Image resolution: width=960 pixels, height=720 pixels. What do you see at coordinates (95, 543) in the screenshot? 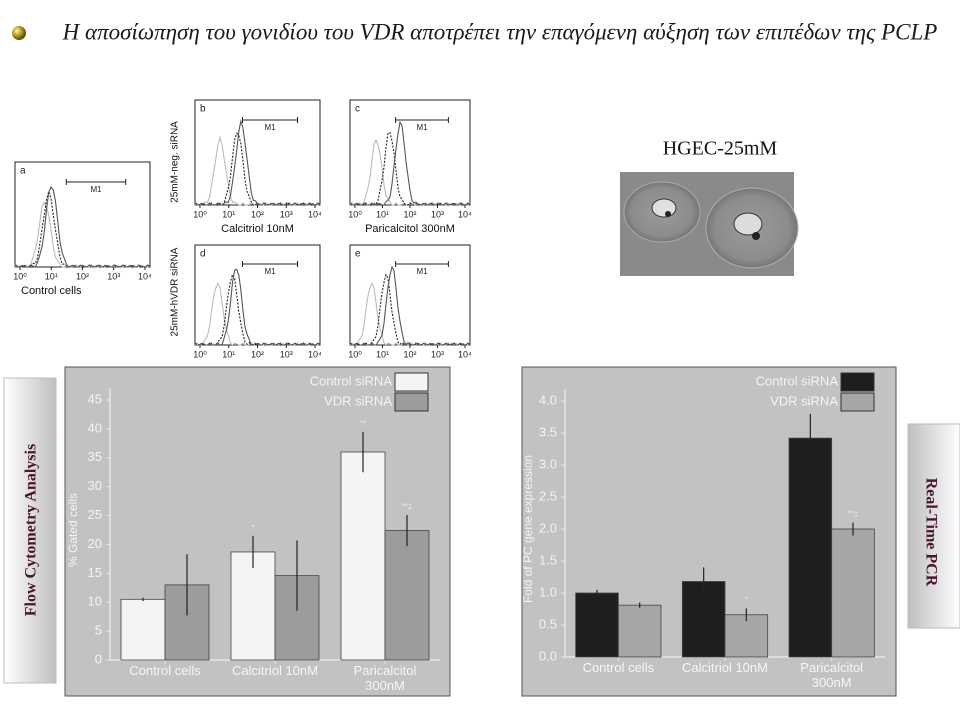
I see `y-tick-label: 20` at bounding box center [95, 543].